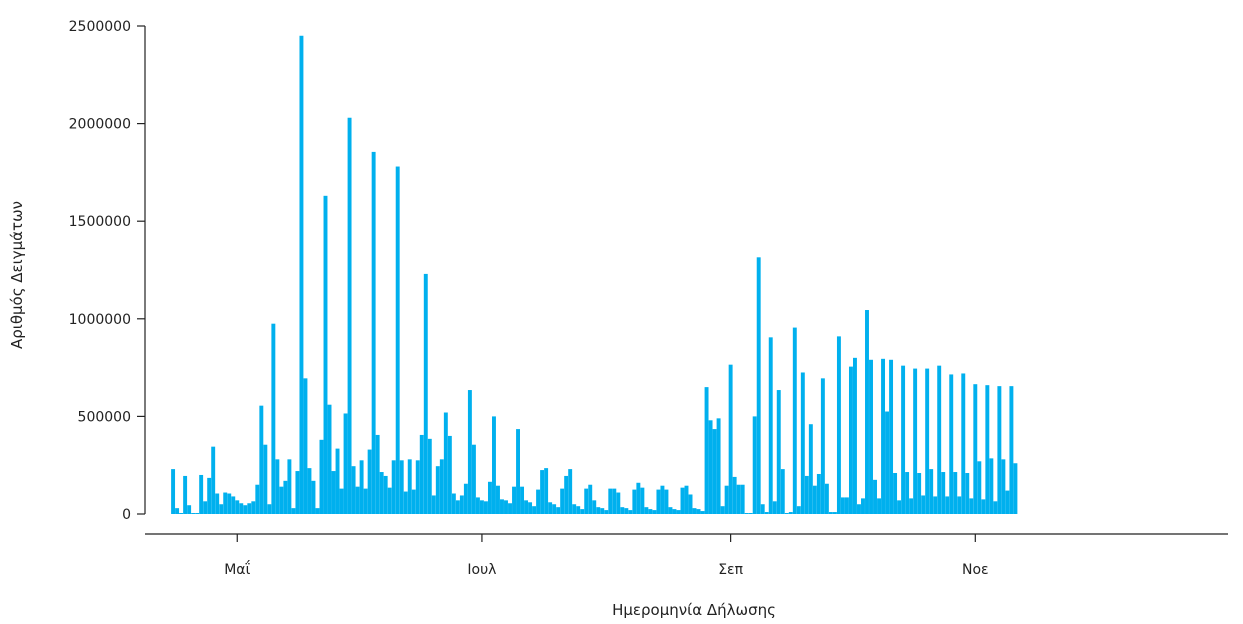 The height and width of the screenshot is (624, 1243). I want to click on x-tick-label: Μαΐ, so click(237, 569).